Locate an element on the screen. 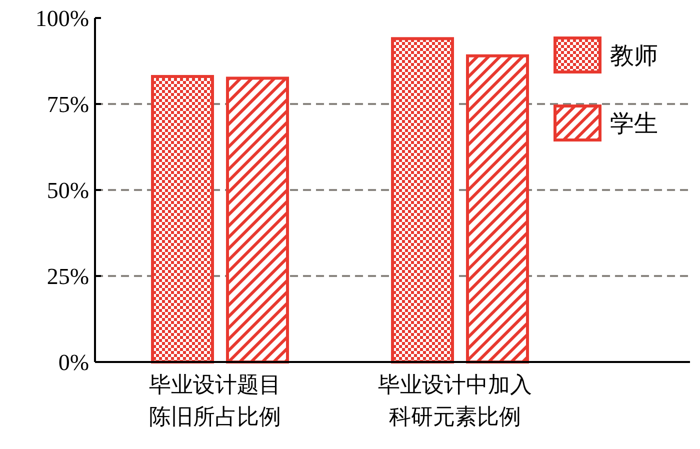  x-tick-label: 毕业设计题目陈旧所占比例 is located at coordinates (215, 400).